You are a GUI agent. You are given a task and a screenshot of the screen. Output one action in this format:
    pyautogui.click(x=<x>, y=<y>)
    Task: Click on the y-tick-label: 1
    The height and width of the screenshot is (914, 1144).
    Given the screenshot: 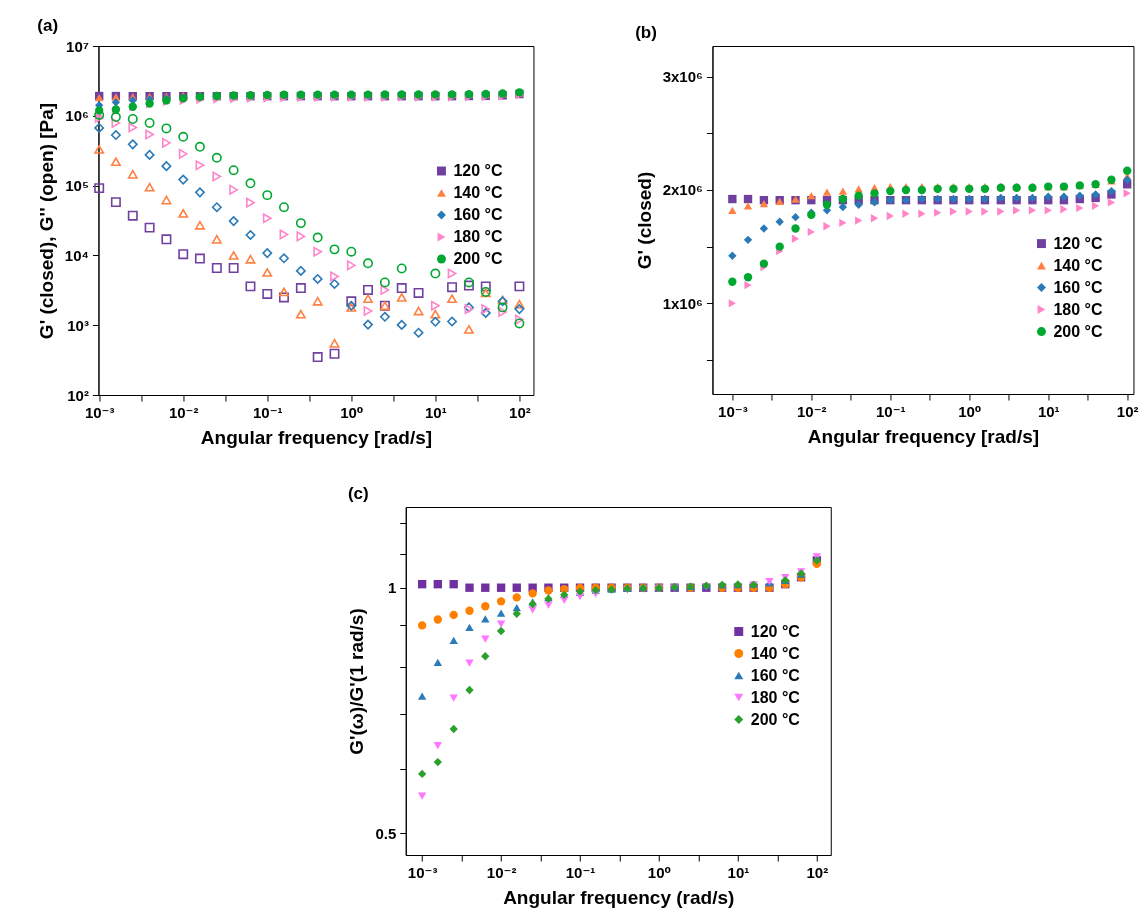 What is the action you would take?
    pyautogui.click(x=392, y=588)
    